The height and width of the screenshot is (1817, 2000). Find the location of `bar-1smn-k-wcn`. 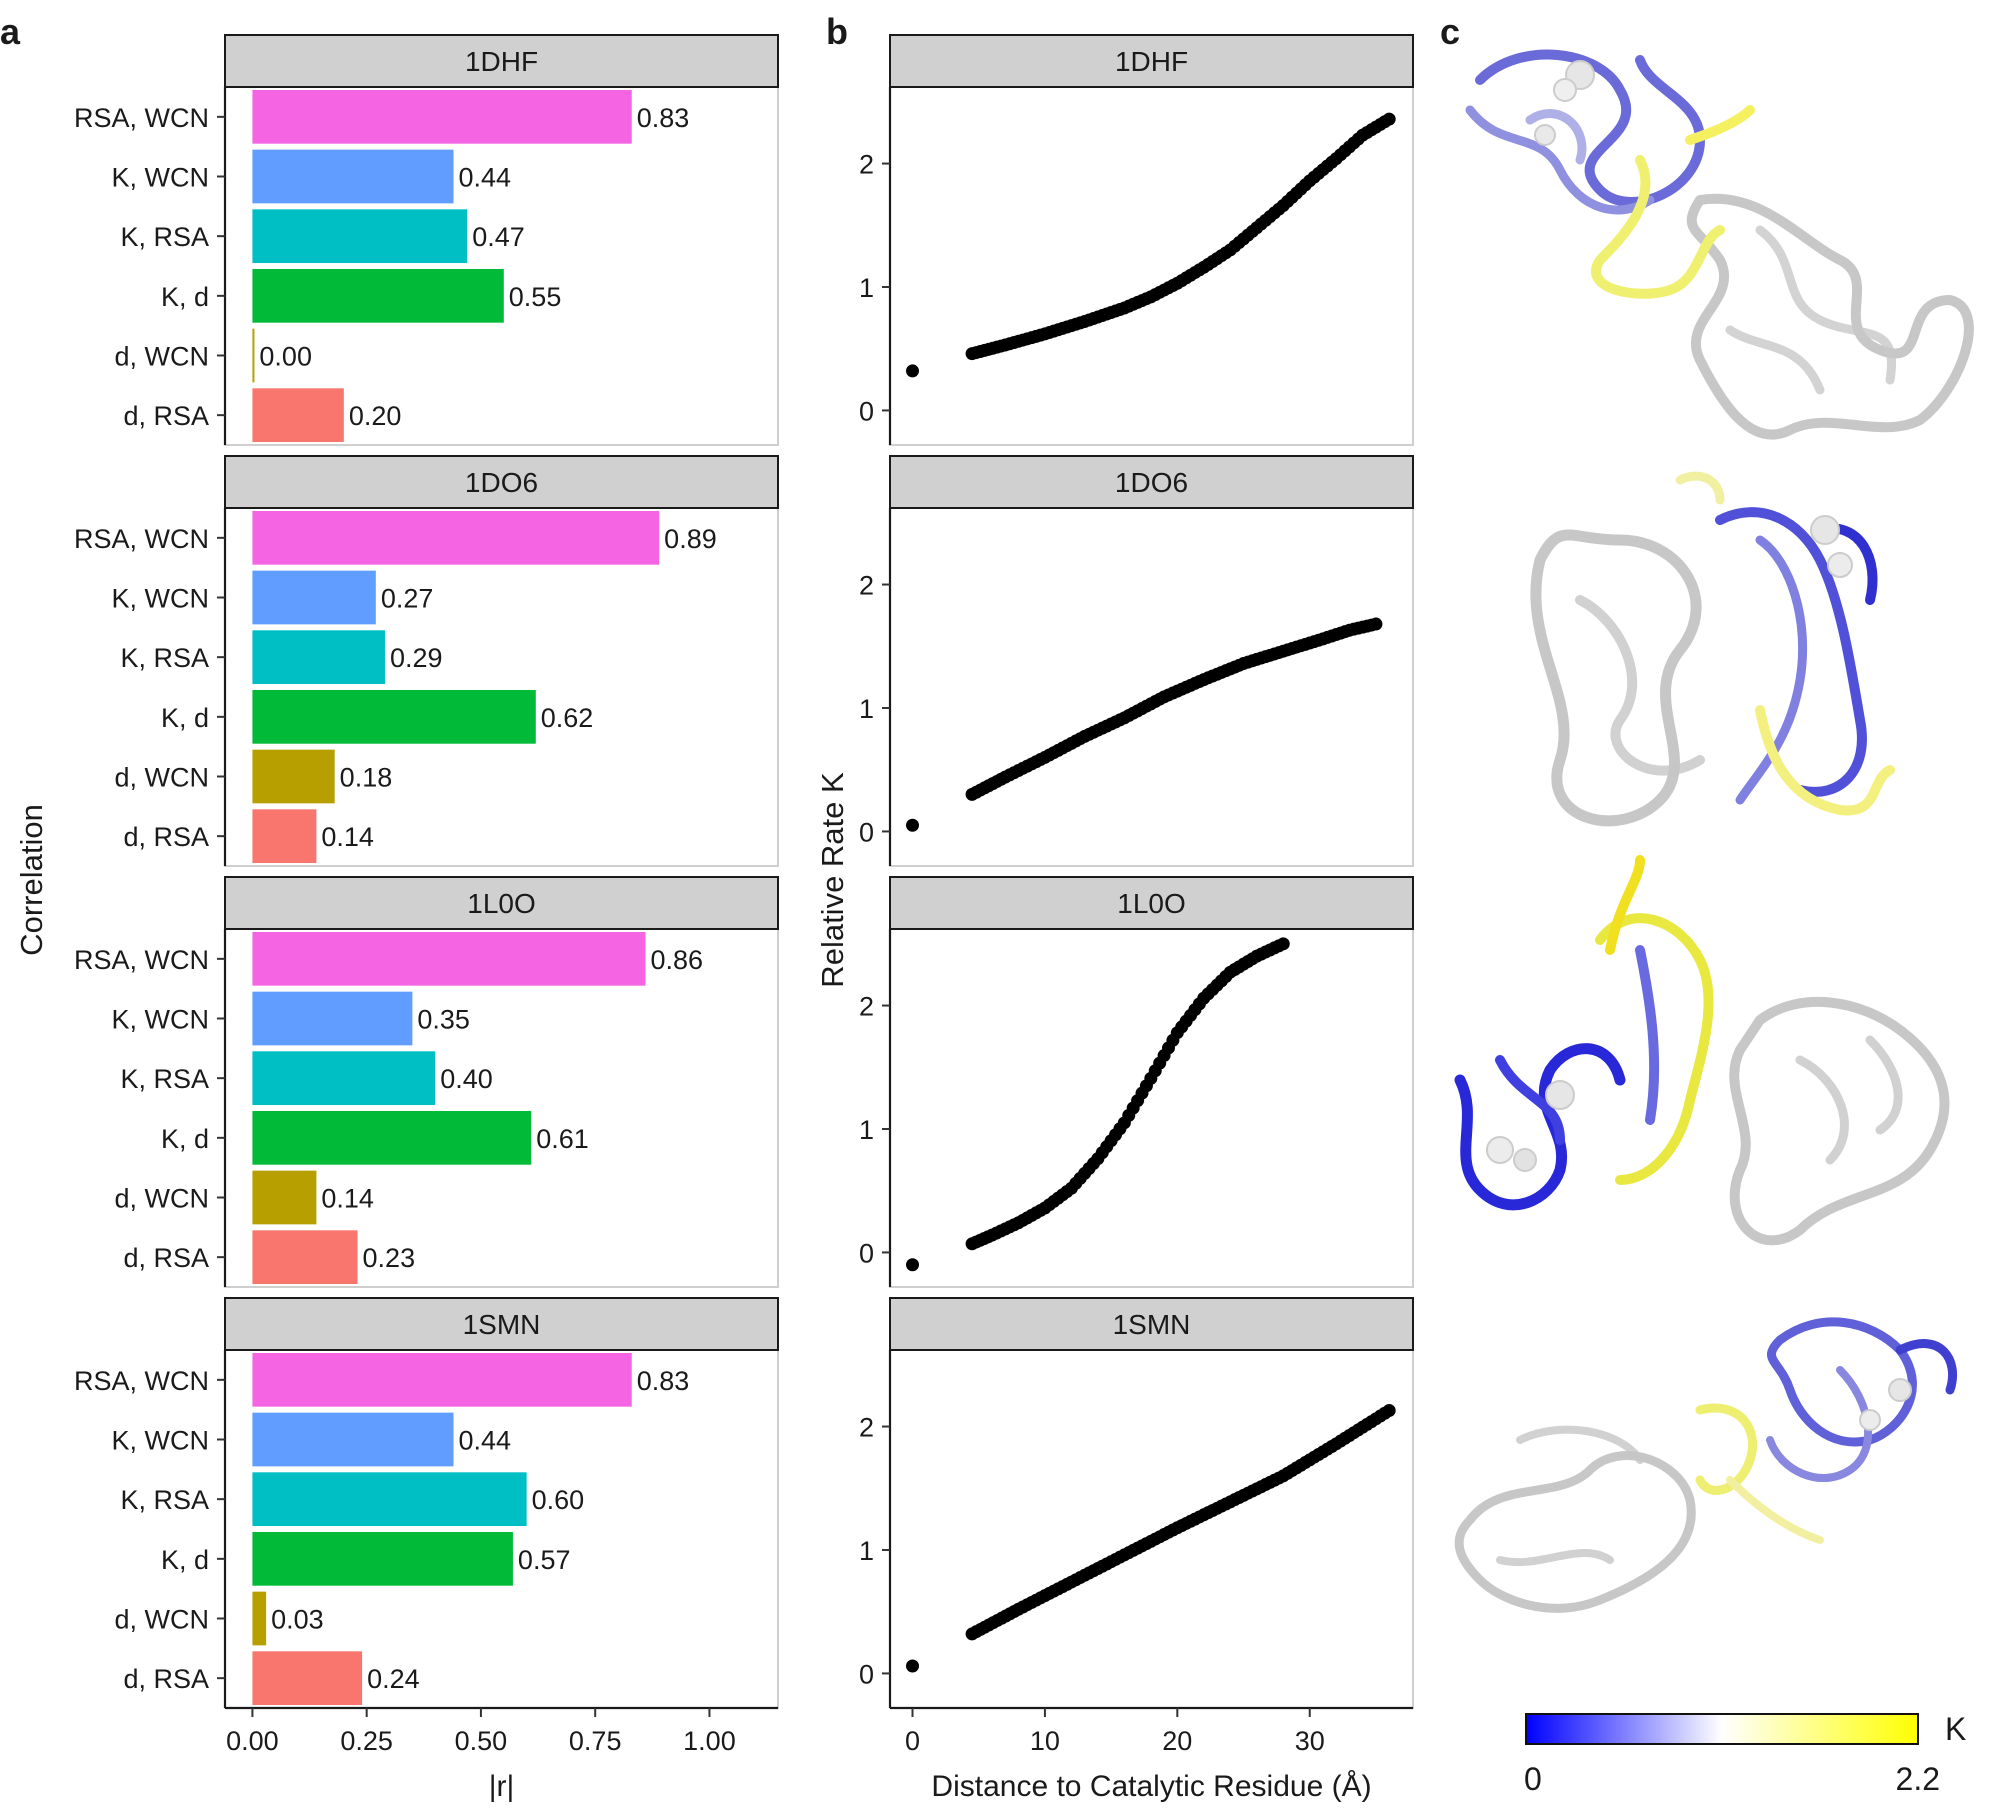

bar-1smn-k-wcn is located at coordinates (353, 1439).